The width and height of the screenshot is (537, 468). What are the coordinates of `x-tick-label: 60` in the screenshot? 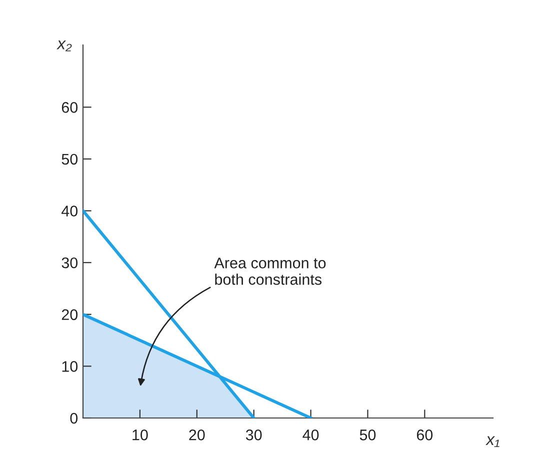 It's located at (424, 435).